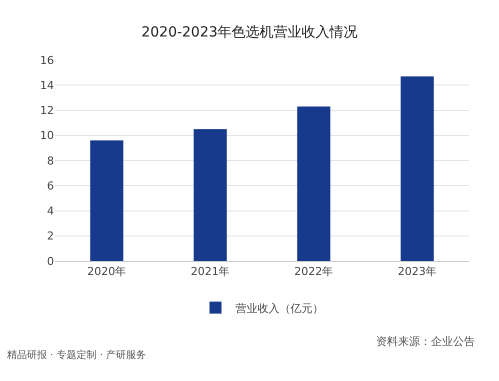  I want to click on x-tick-label: 2020年, so click(106, 271).